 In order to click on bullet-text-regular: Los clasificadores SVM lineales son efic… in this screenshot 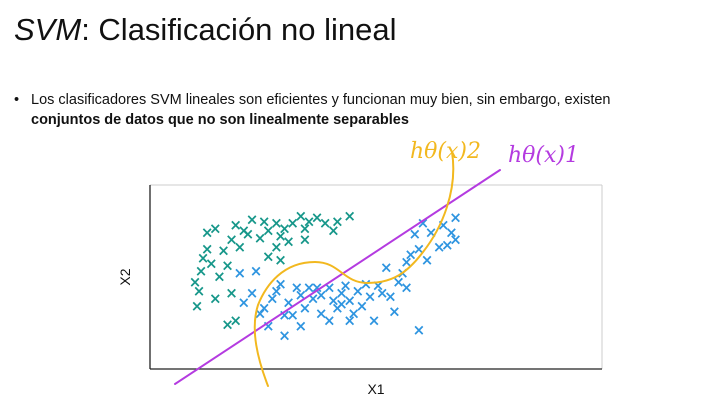, I will do `click(321, 100)`.